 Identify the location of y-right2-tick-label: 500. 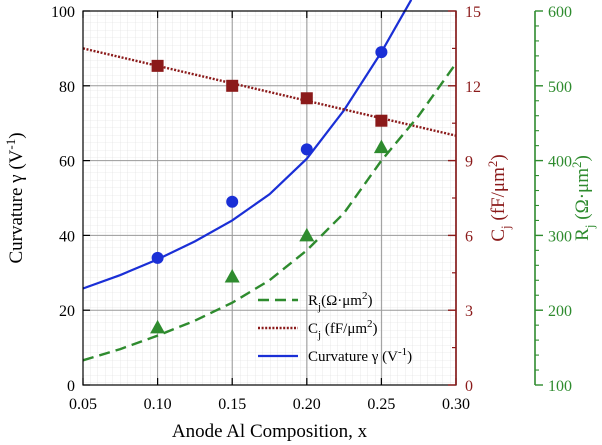
(560, 87).